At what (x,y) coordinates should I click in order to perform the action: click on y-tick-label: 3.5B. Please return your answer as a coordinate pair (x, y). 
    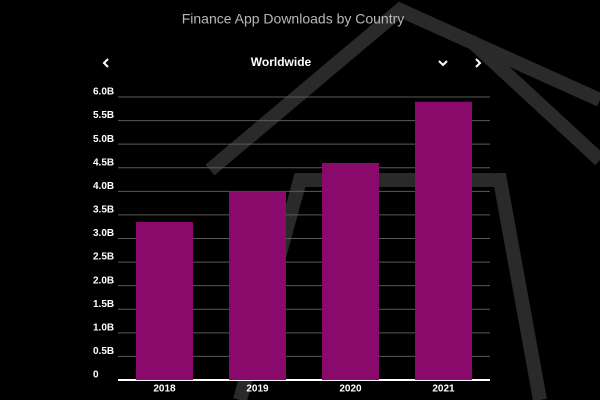
    Looking at the image, I should click on (103, 210).